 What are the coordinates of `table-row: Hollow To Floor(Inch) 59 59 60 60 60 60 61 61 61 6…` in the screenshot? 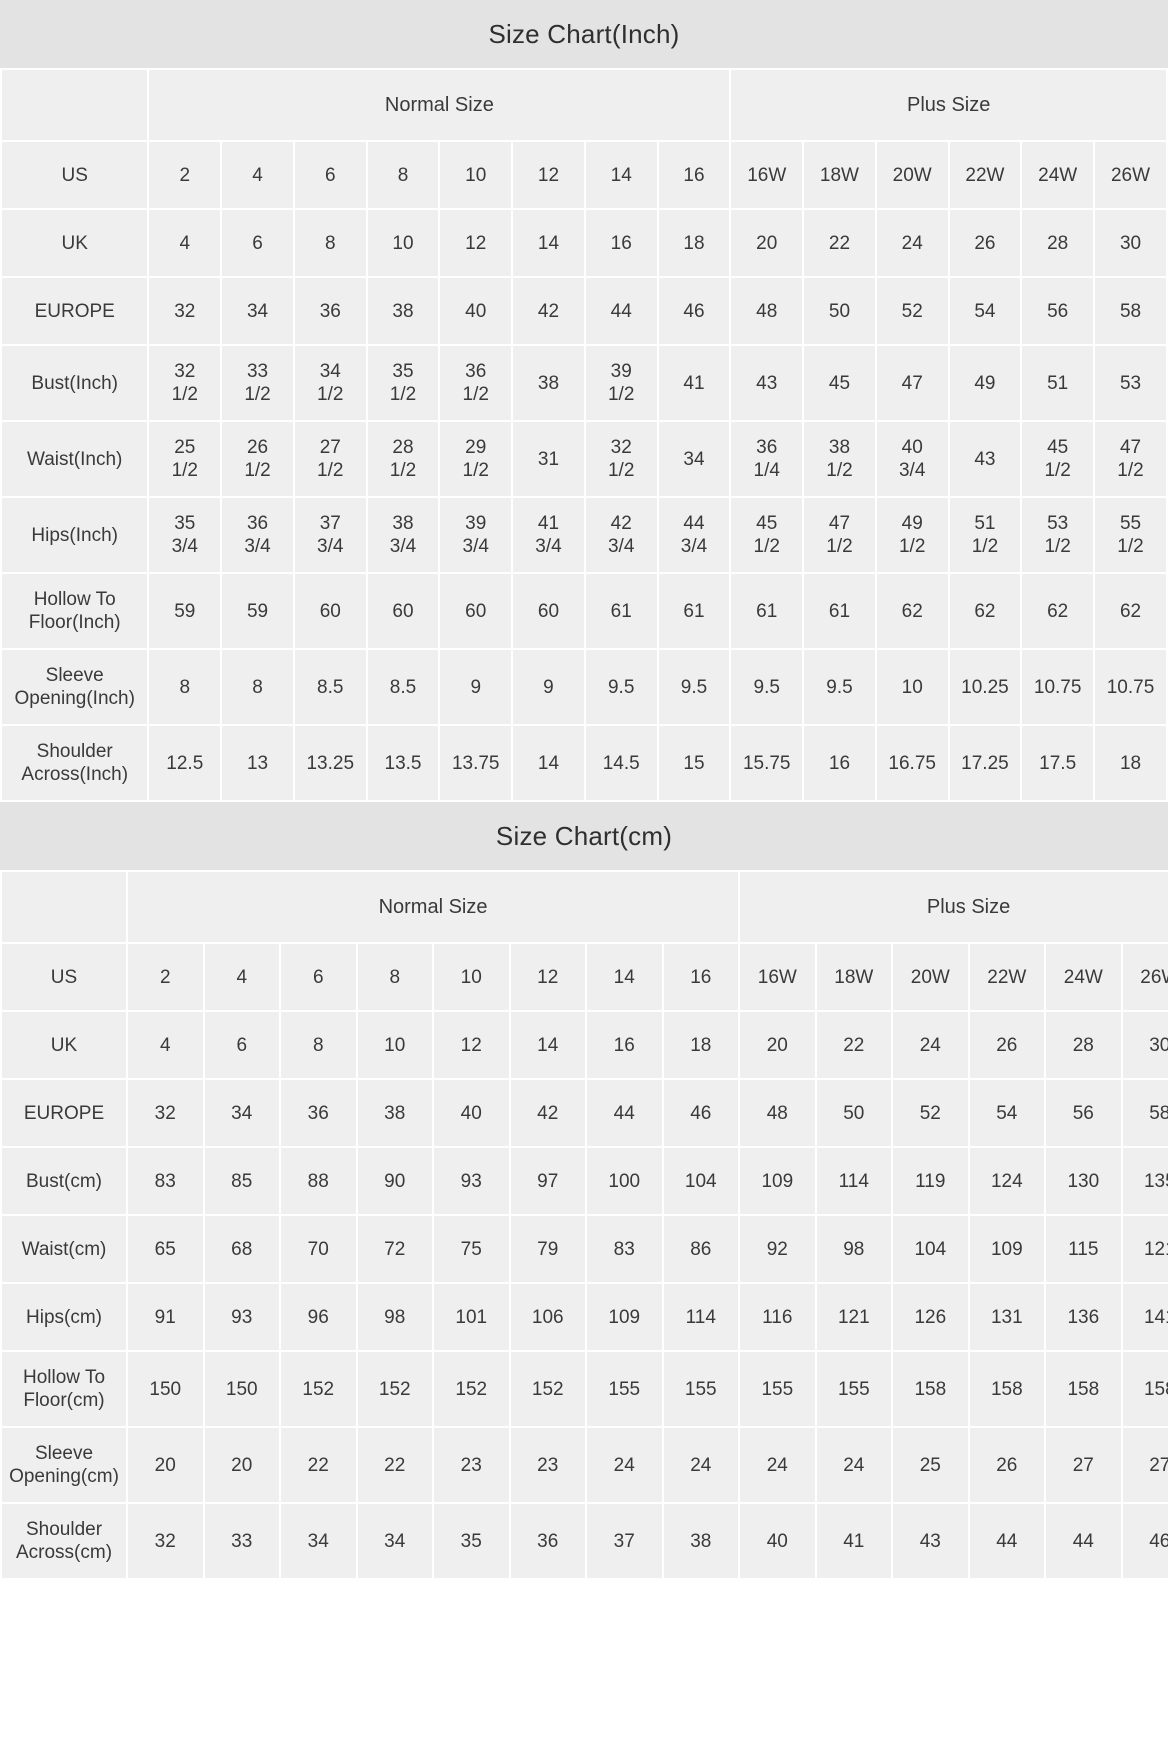 It's located at (584, 611).